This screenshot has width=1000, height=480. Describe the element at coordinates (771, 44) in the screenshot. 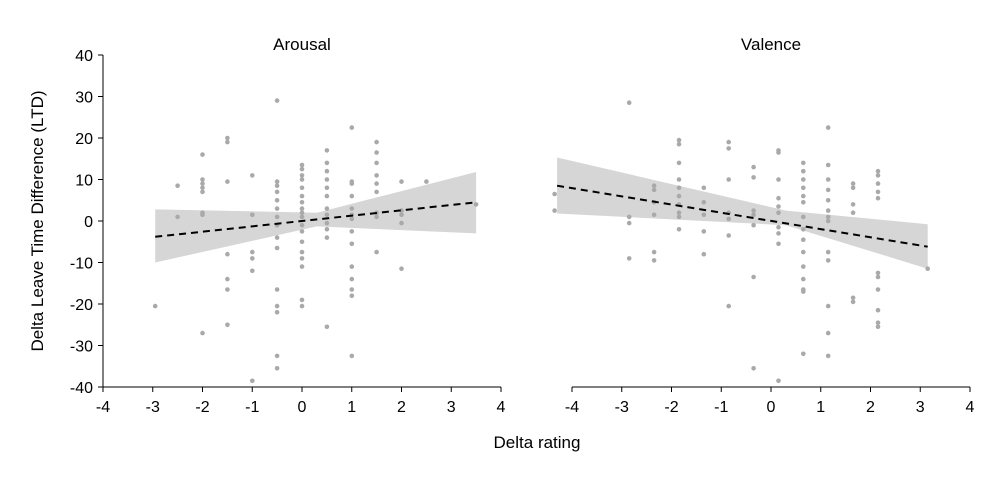

I see `valence-panel-title: Valence` at that location.